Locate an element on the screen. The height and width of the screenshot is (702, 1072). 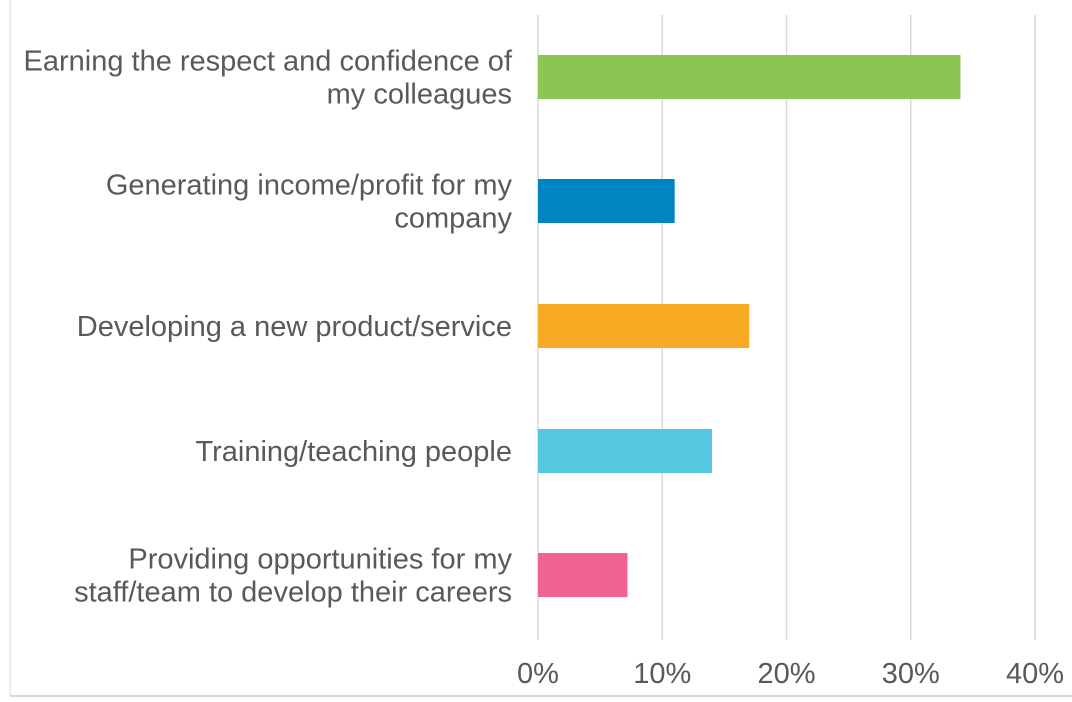
x-tick-label: 10% is located at coordinates (662, 674).